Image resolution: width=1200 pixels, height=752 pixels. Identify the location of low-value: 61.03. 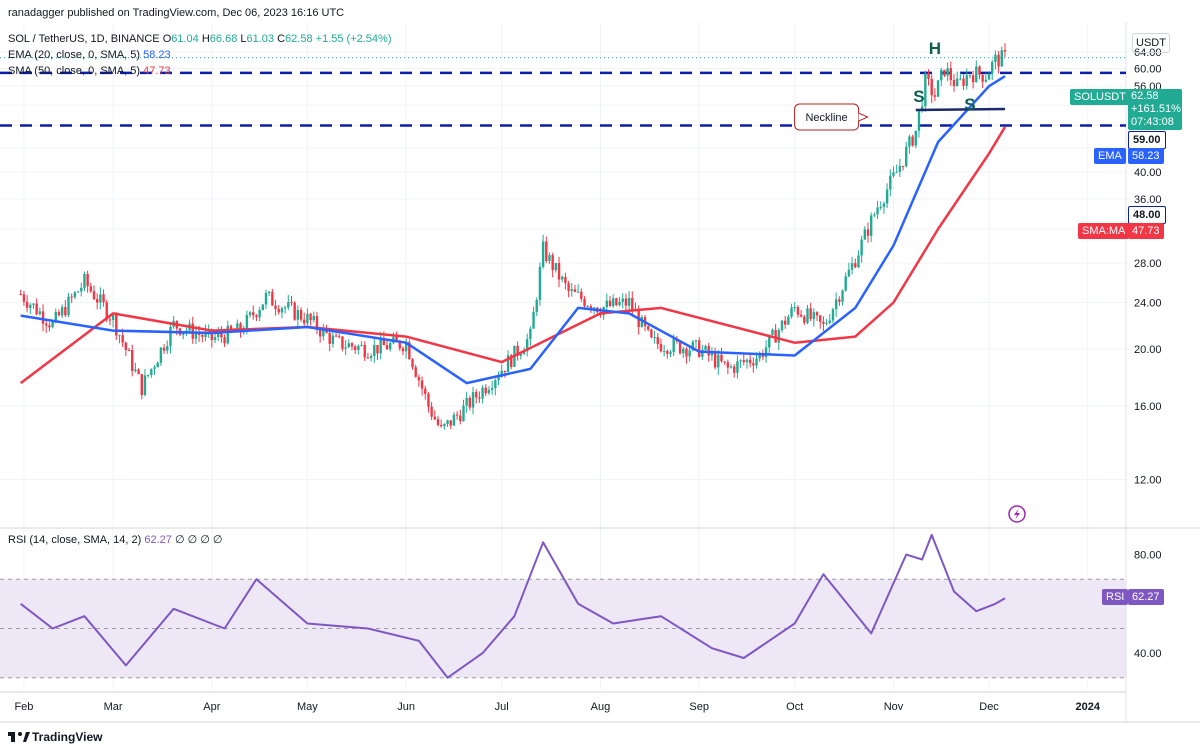
(260, 39).